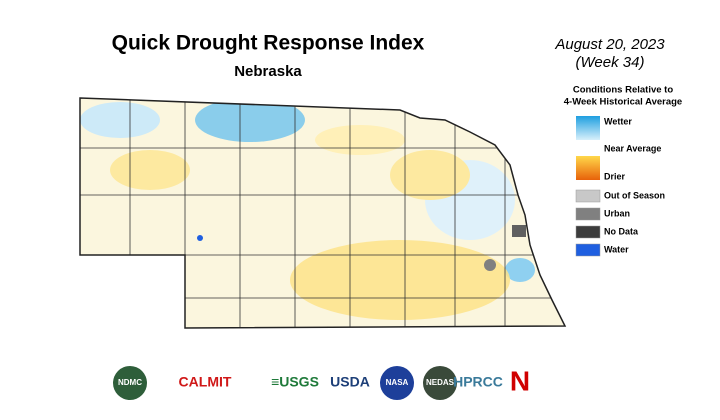  What do you see at coordinates (478, 382) in the screenshot?
I see `logo-text: HPRCC` at bounding box center [478, 382].